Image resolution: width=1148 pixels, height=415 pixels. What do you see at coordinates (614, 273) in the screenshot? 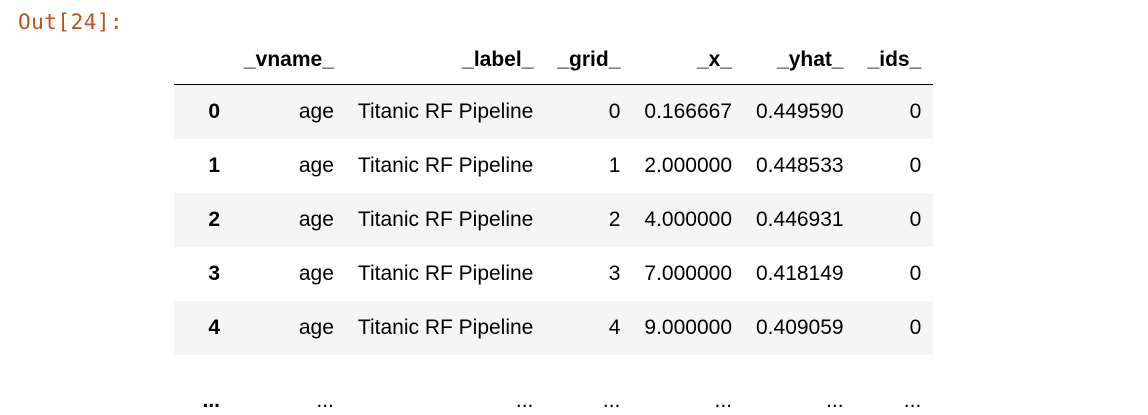
I see `cell-grid: 3` at bounding box center [614, 273].